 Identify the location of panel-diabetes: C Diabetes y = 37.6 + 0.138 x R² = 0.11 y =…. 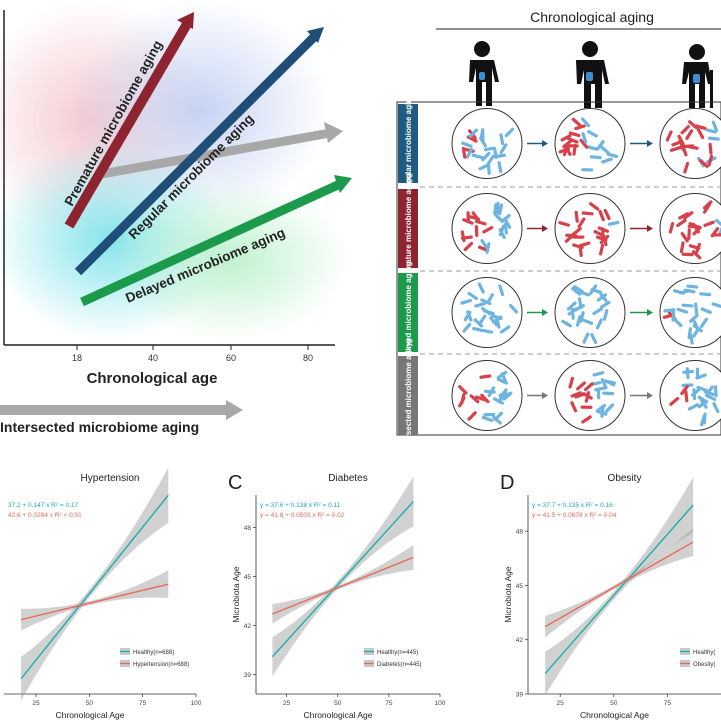
(337, 596).